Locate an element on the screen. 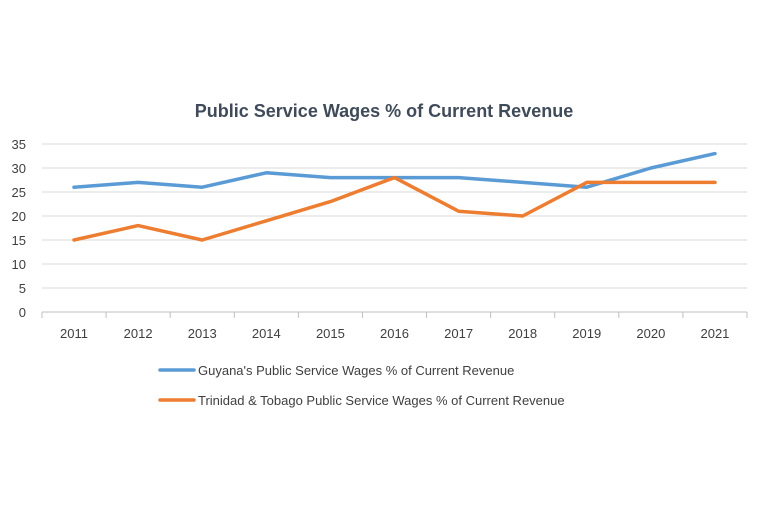 The image size is (768, 508). x-tick-label: 2019 is located at coordinates (586, 333).